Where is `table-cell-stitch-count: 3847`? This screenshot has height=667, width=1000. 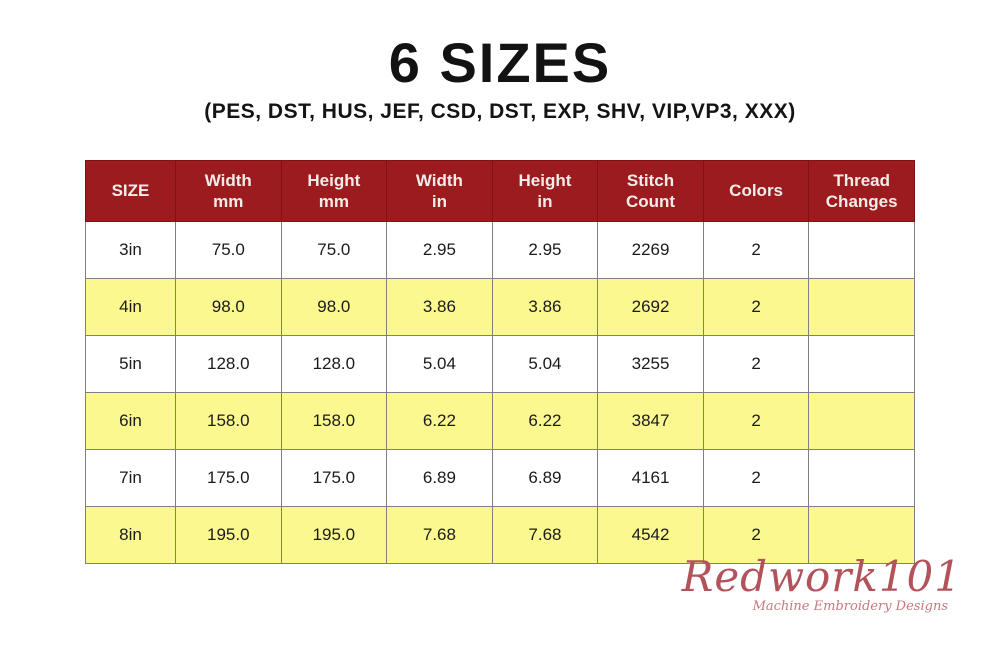 table-cell-stitch-count: 3847 is located at coordinates (650, 421).